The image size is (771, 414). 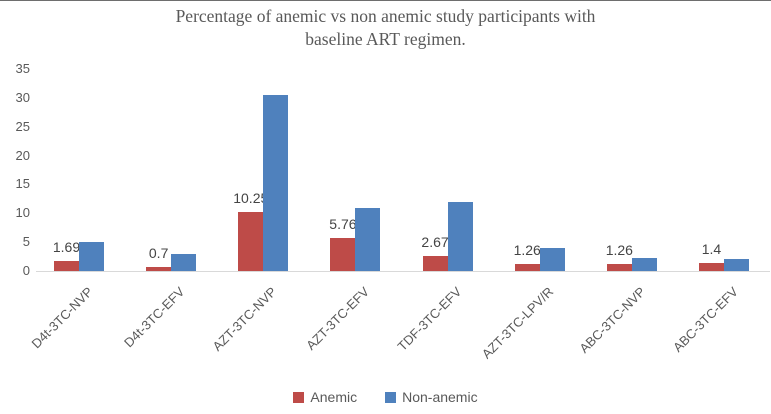 I want to click on bar-value-label: 10.25, so click(x=251, y=197).